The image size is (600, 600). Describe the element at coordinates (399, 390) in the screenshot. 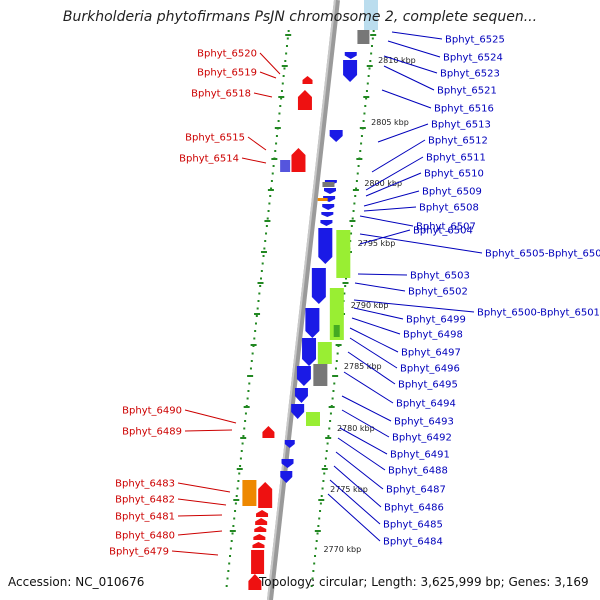

I see `reverse-gene-label: Bphyt_6494` at that location.